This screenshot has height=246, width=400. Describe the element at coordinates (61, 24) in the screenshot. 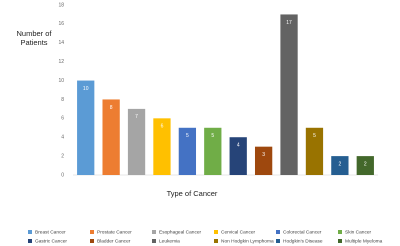

I see `y-tick-label: 16` at that location.